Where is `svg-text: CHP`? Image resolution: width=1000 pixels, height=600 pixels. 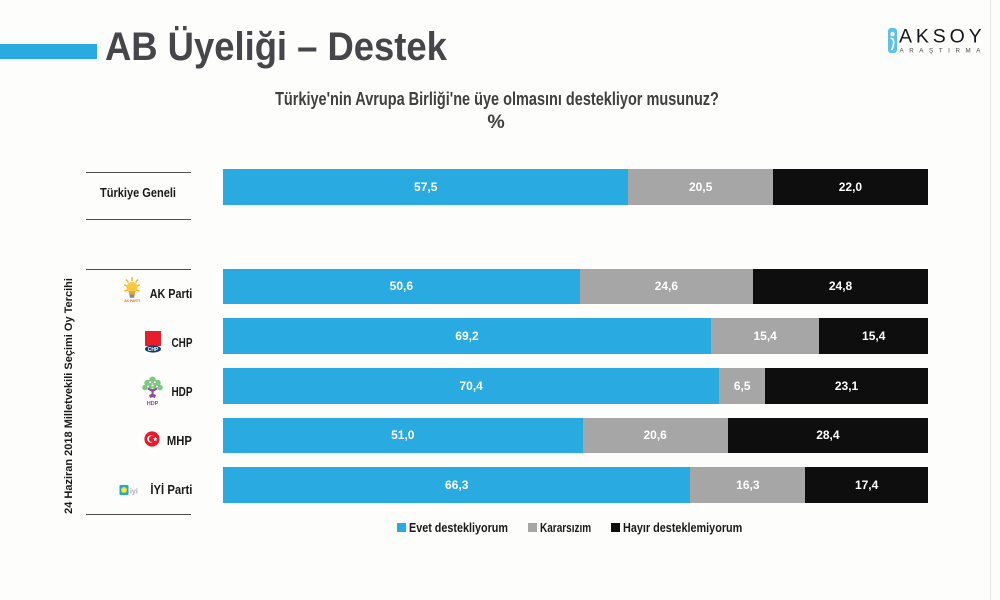
svg-text: CHP is located at coordinates (153, 350).